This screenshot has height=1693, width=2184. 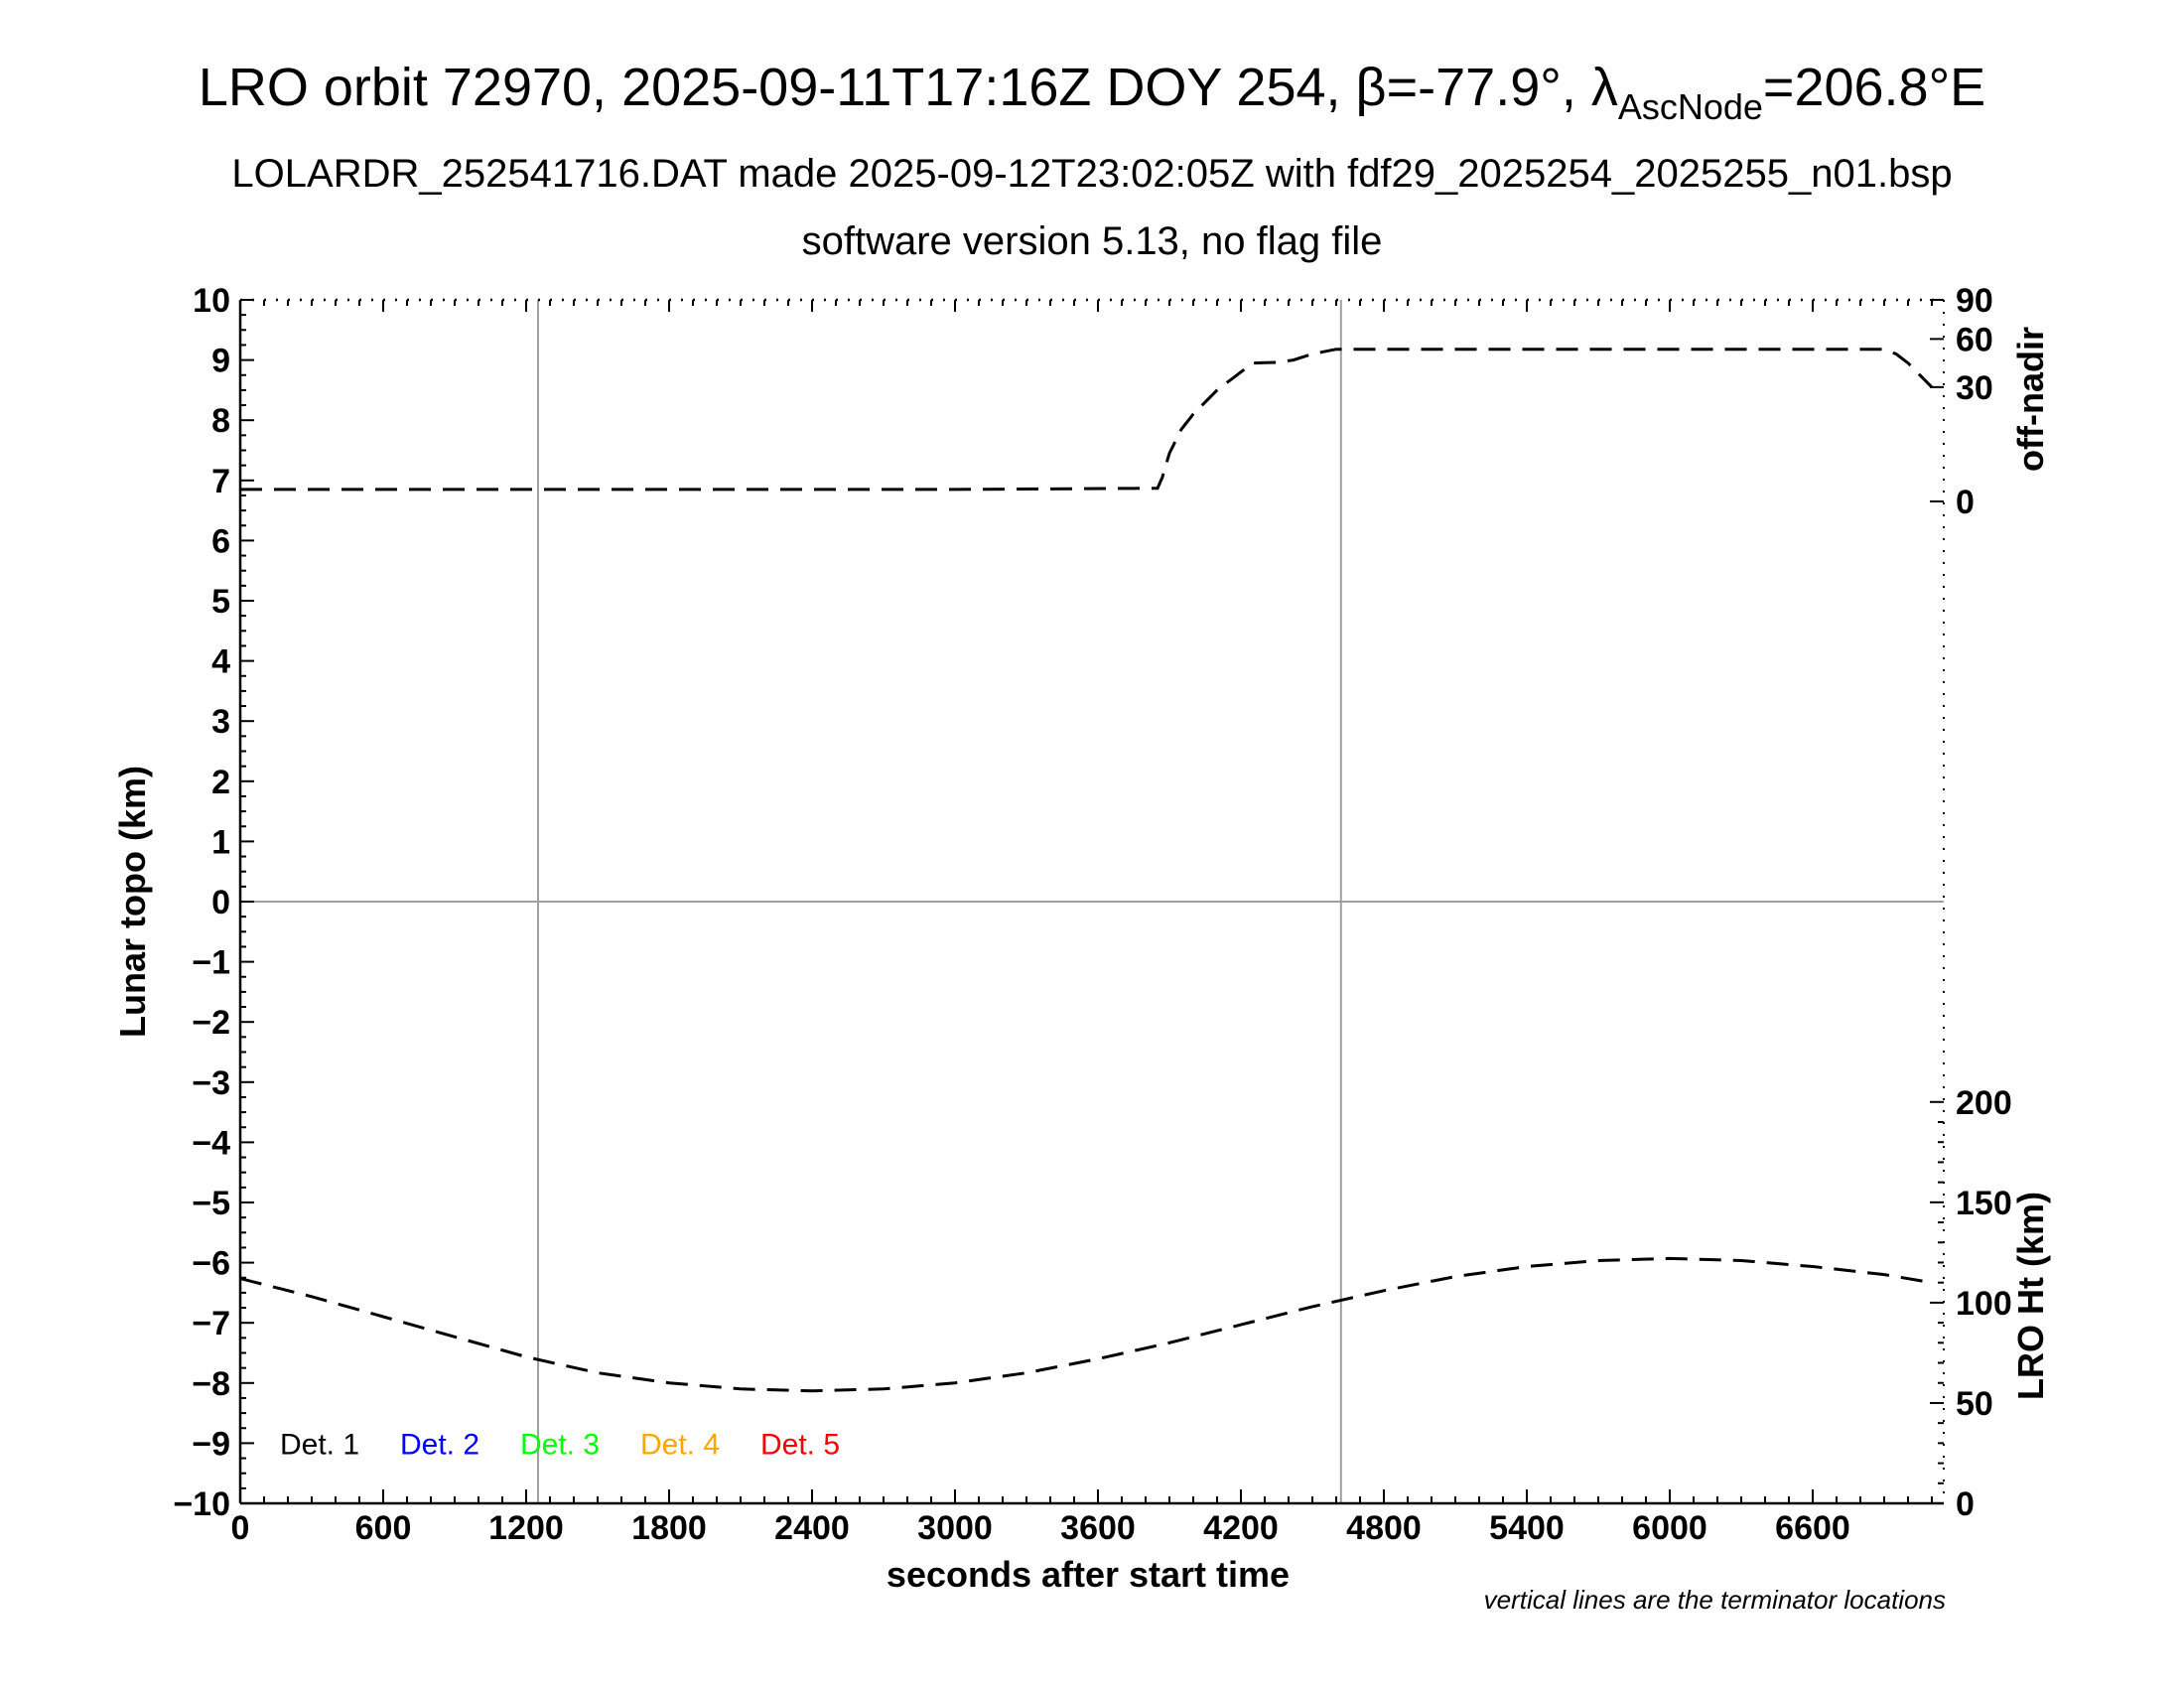 What do you see at coordinates (211, 1203) in the screenshot?
I see `y-tick-label: −5` at bounding box center [211, 1203].